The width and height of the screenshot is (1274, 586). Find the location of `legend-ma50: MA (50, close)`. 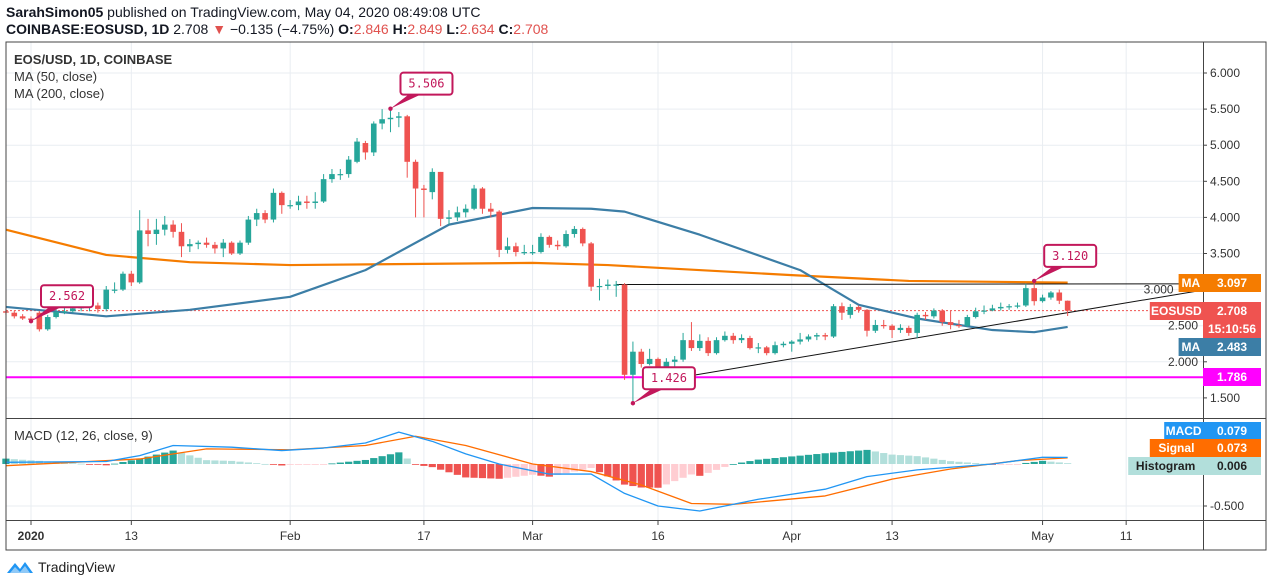

legend-ma50: MA (50, close) is located at coordinates (55, 76).